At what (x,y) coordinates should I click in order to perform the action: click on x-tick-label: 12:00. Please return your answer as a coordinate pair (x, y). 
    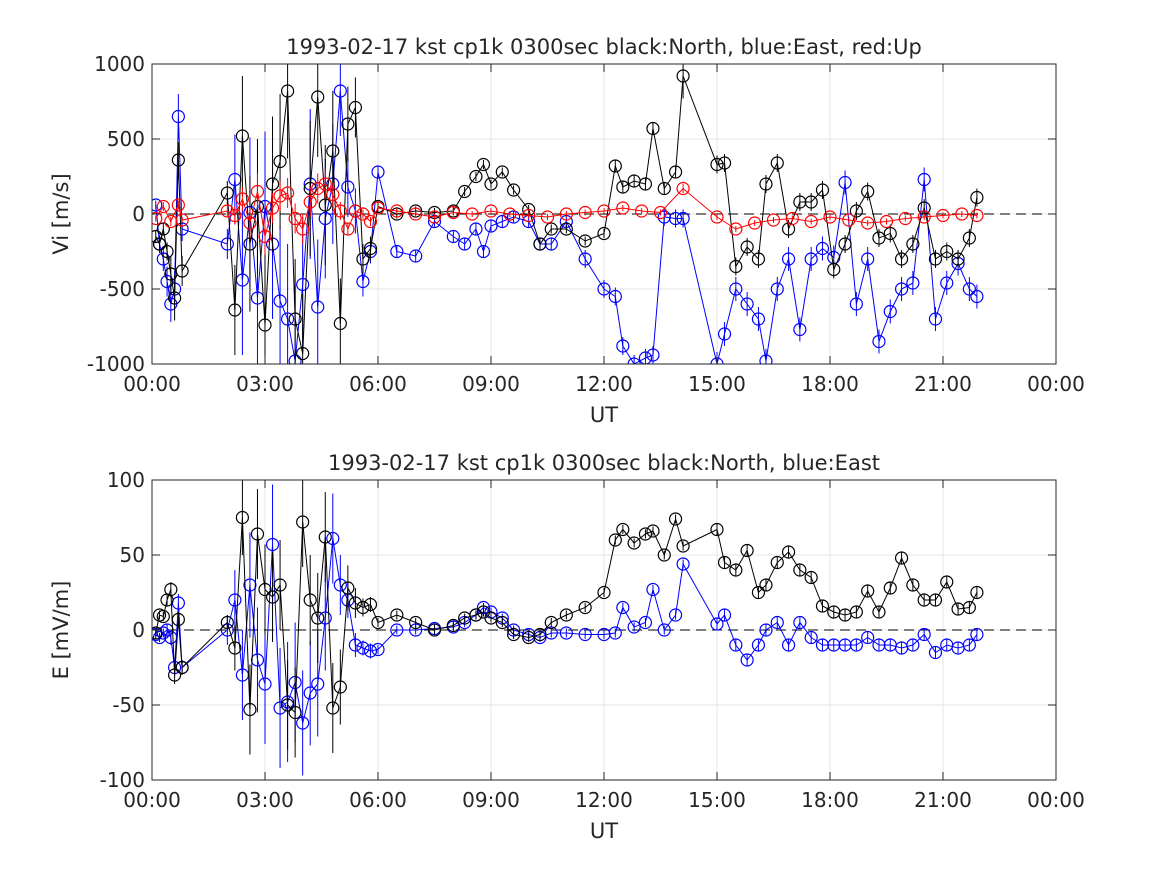
    Looking at the image, I should click on (604, 384).